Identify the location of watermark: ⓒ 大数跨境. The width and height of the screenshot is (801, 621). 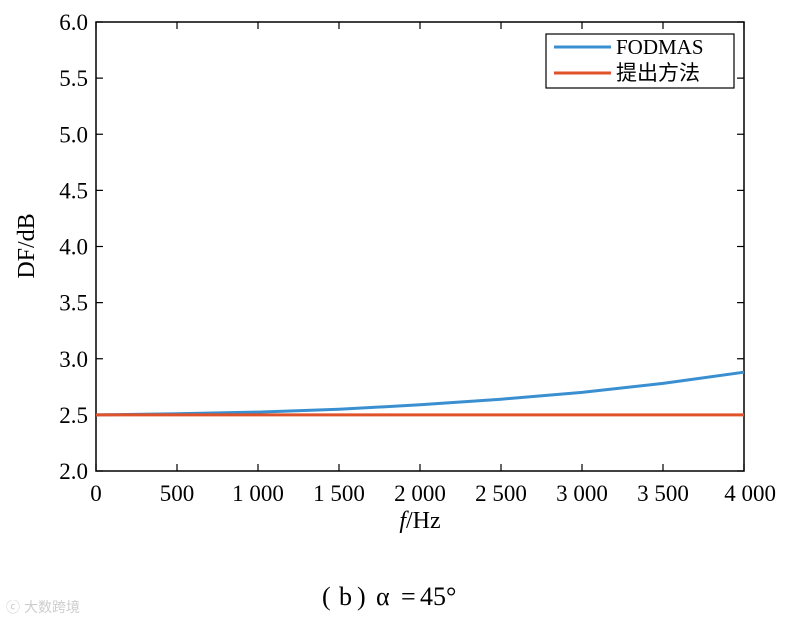
(43, 608).